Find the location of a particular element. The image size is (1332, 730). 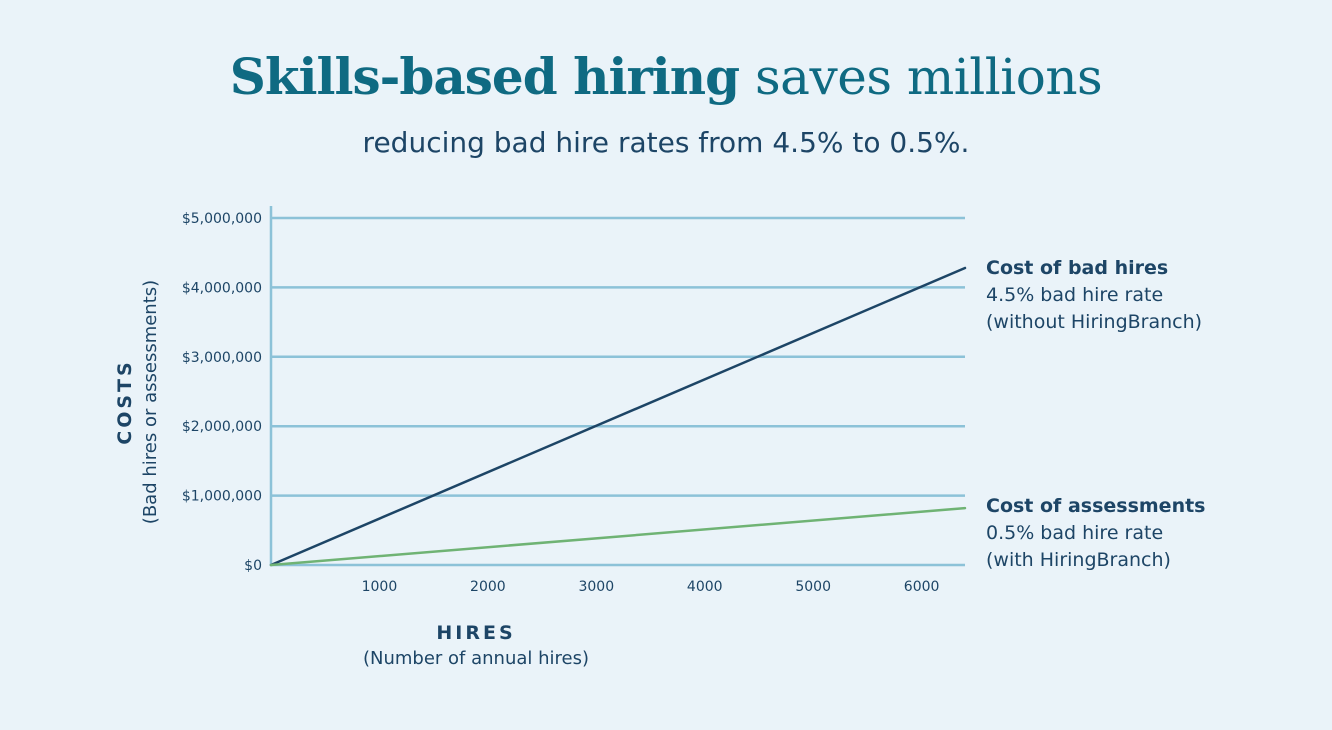

y-tick-label-3: $3,000,000 is located at coordinates (222, 358).